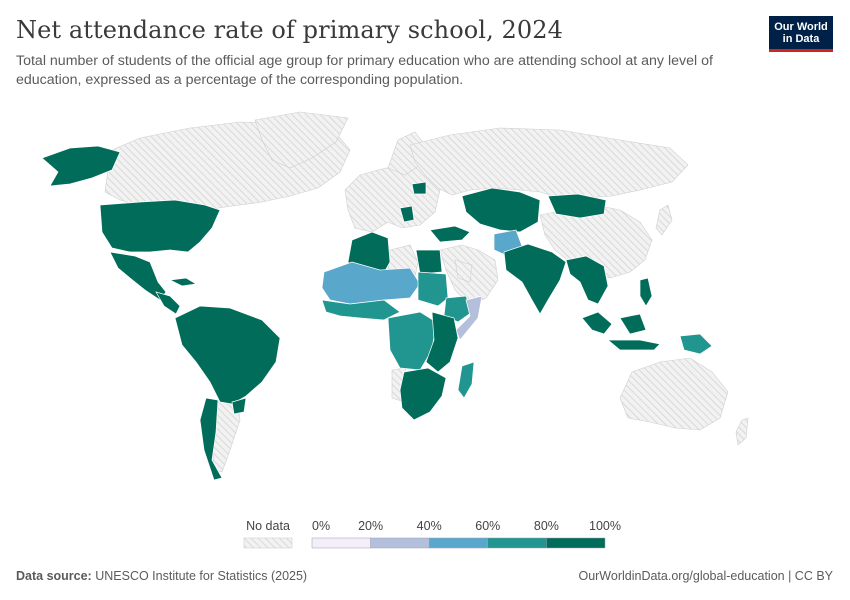  What do you see at coordinates (442, 342) in the screenshot?
I see `east-africa-shape` at bounding box center [442, 342].